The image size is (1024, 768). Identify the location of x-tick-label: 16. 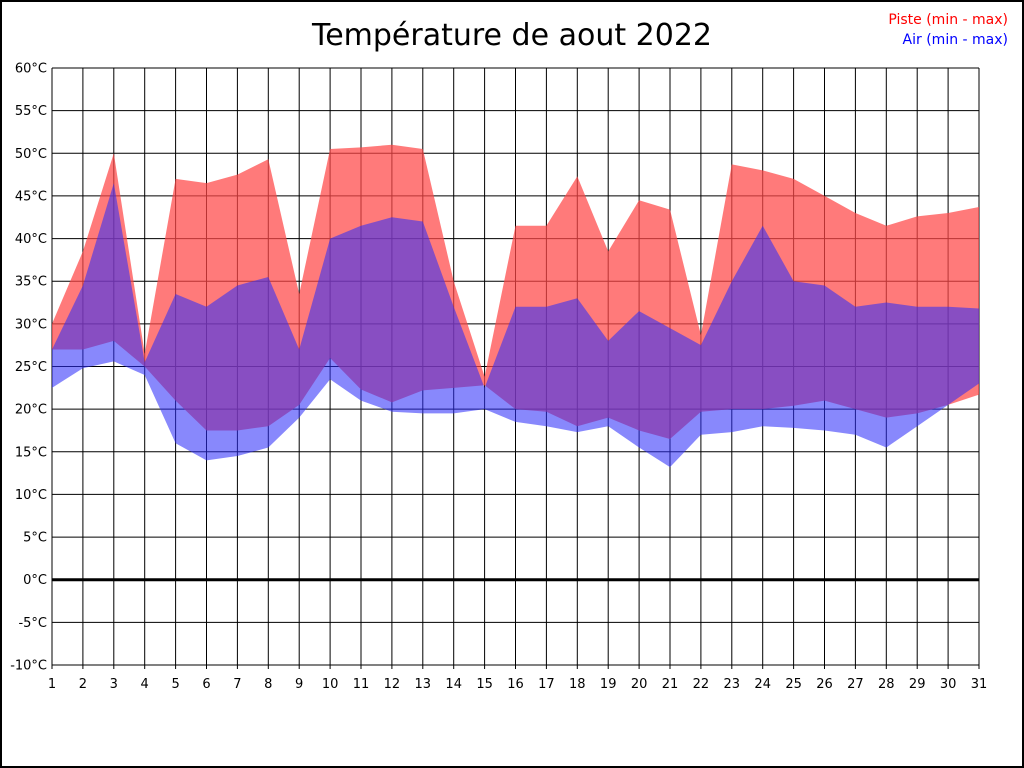
(515, 684).